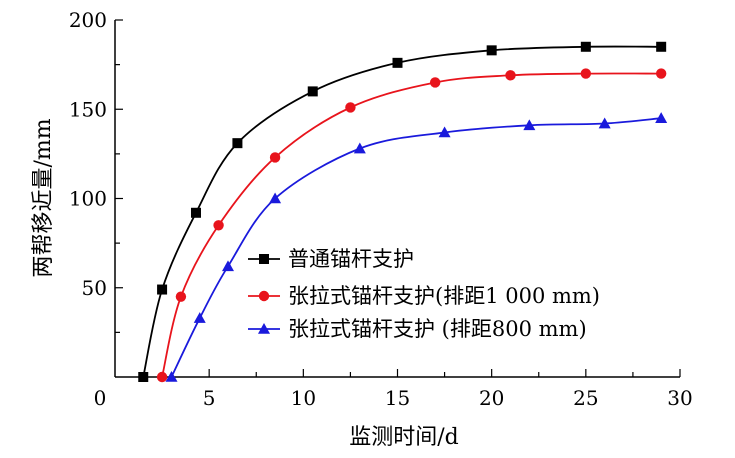 Image resolution: width=735 pixels, height=458 pixels. What do you see at coordinates (444, 296) in the screenshot?
I see `legend-label: 张拉式锚杆支护(排距1 000 mm)` at bounding box center [444, 296].